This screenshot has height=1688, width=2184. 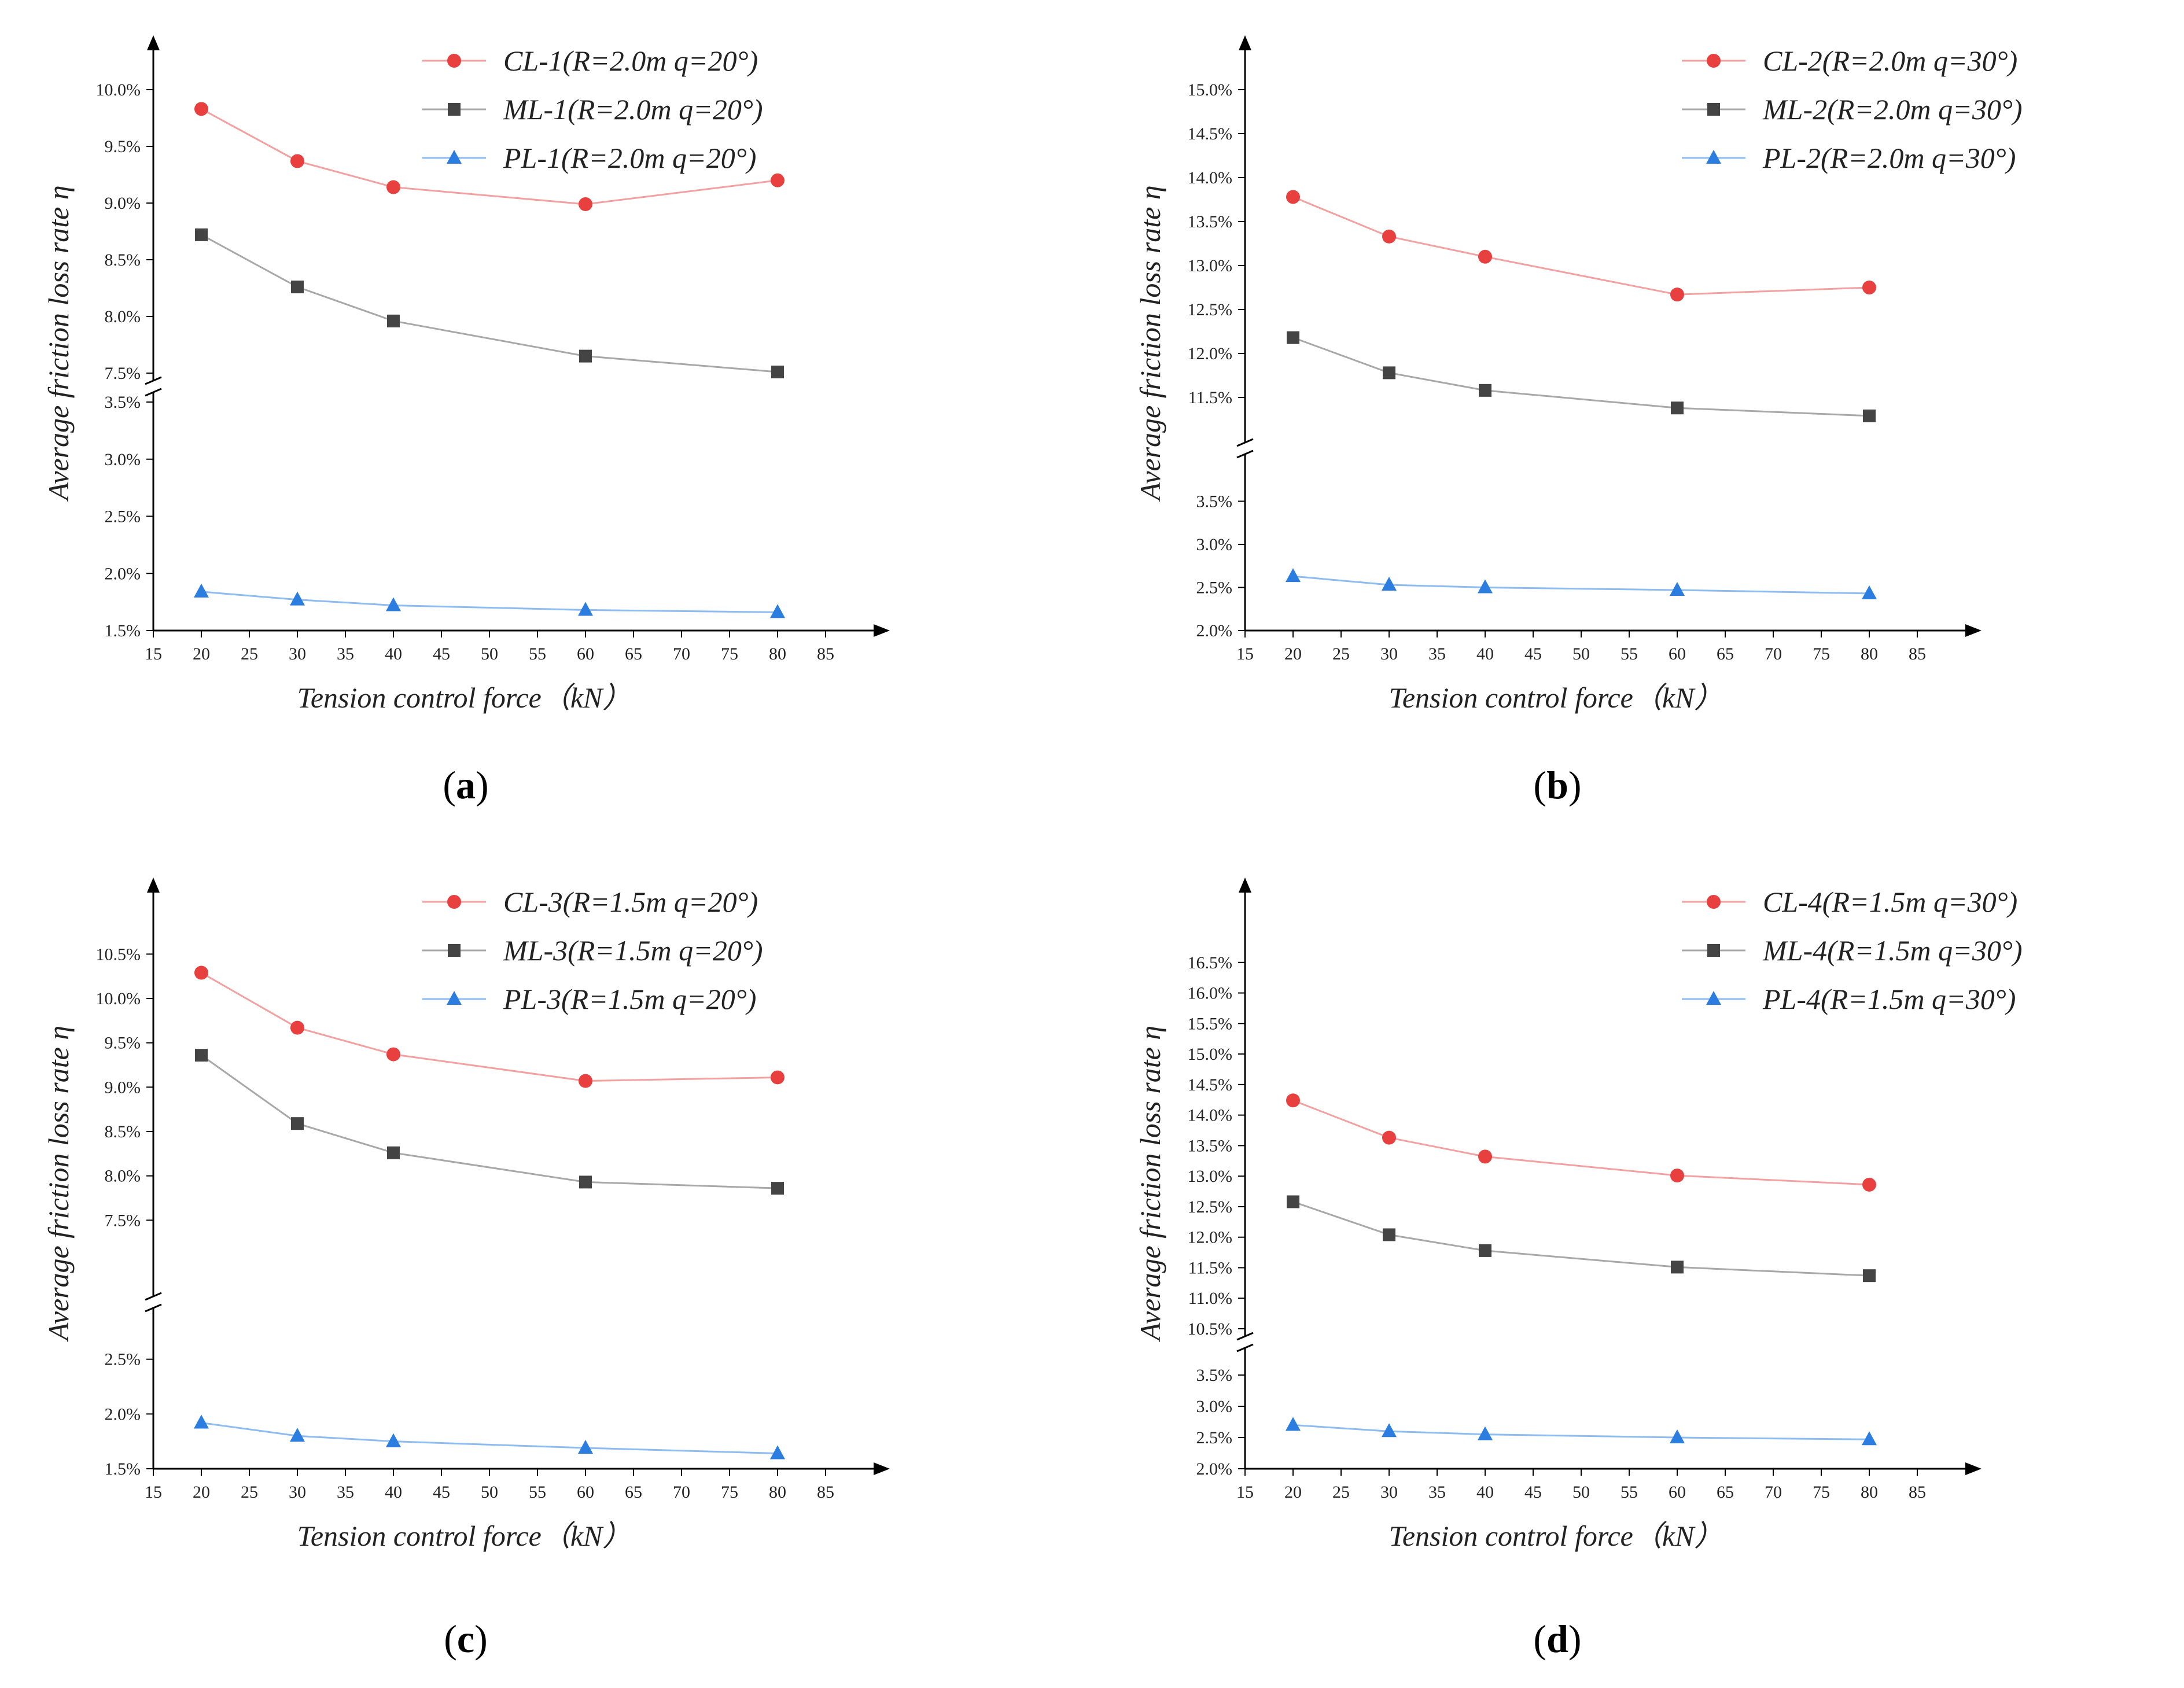 I want to click on y-axis-title: Average friction loss rate η, so click(x=58, y=343).